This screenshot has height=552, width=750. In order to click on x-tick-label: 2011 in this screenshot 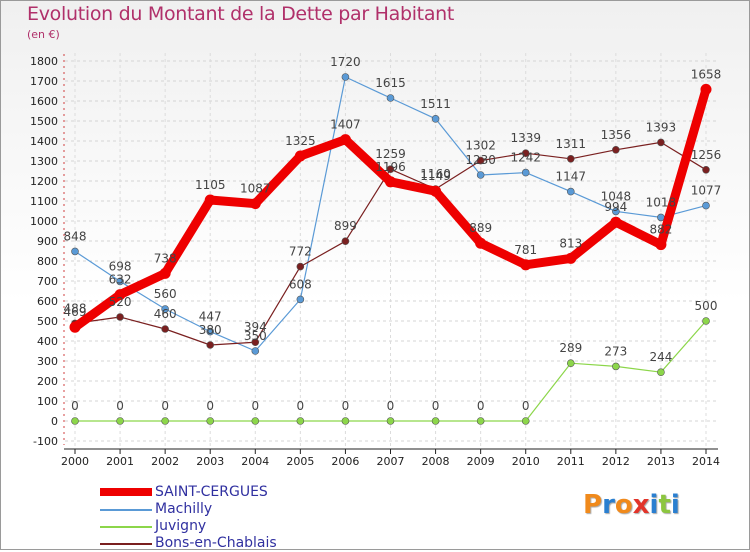, I will do `click(571, 461)`.